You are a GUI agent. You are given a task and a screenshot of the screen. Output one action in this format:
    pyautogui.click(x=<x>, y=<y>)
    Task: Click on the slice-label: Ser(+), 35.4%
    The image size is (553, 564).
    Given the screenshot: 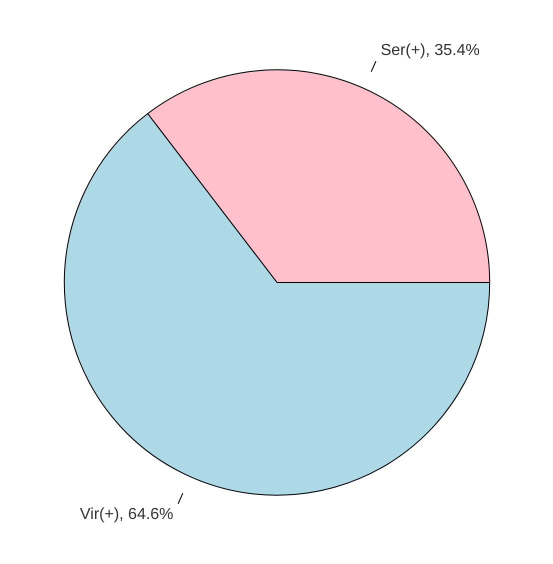 What is the action you would take?
    pyautogui.click(x=430, y=51)
    